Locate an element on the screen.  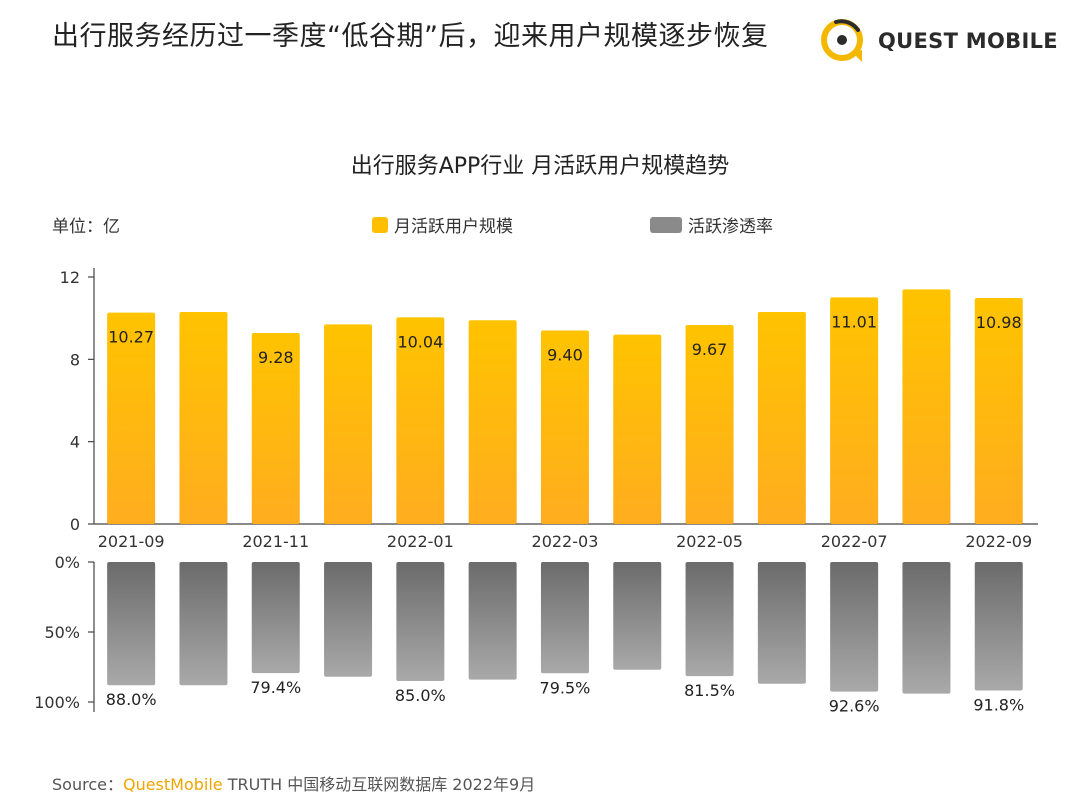
x-tick-label: 2022-05 is located at coordinates (709, 541).